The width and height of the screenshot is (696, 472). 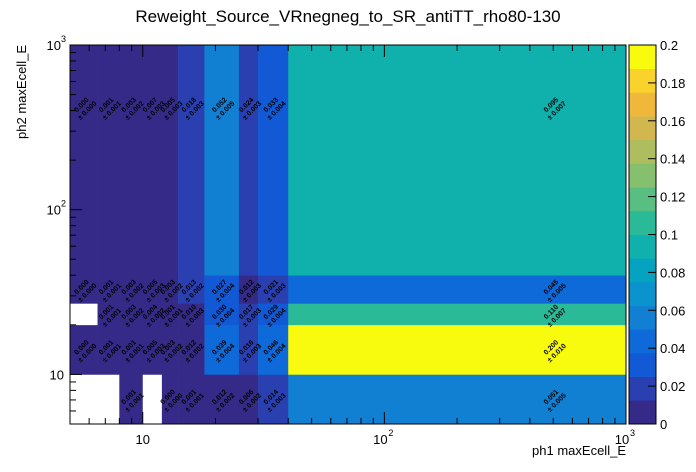 What do you see at coordinates (390, 433) in the screenshot?
I see `x-tick-exponent: 2` at bounding box center [390, 433].